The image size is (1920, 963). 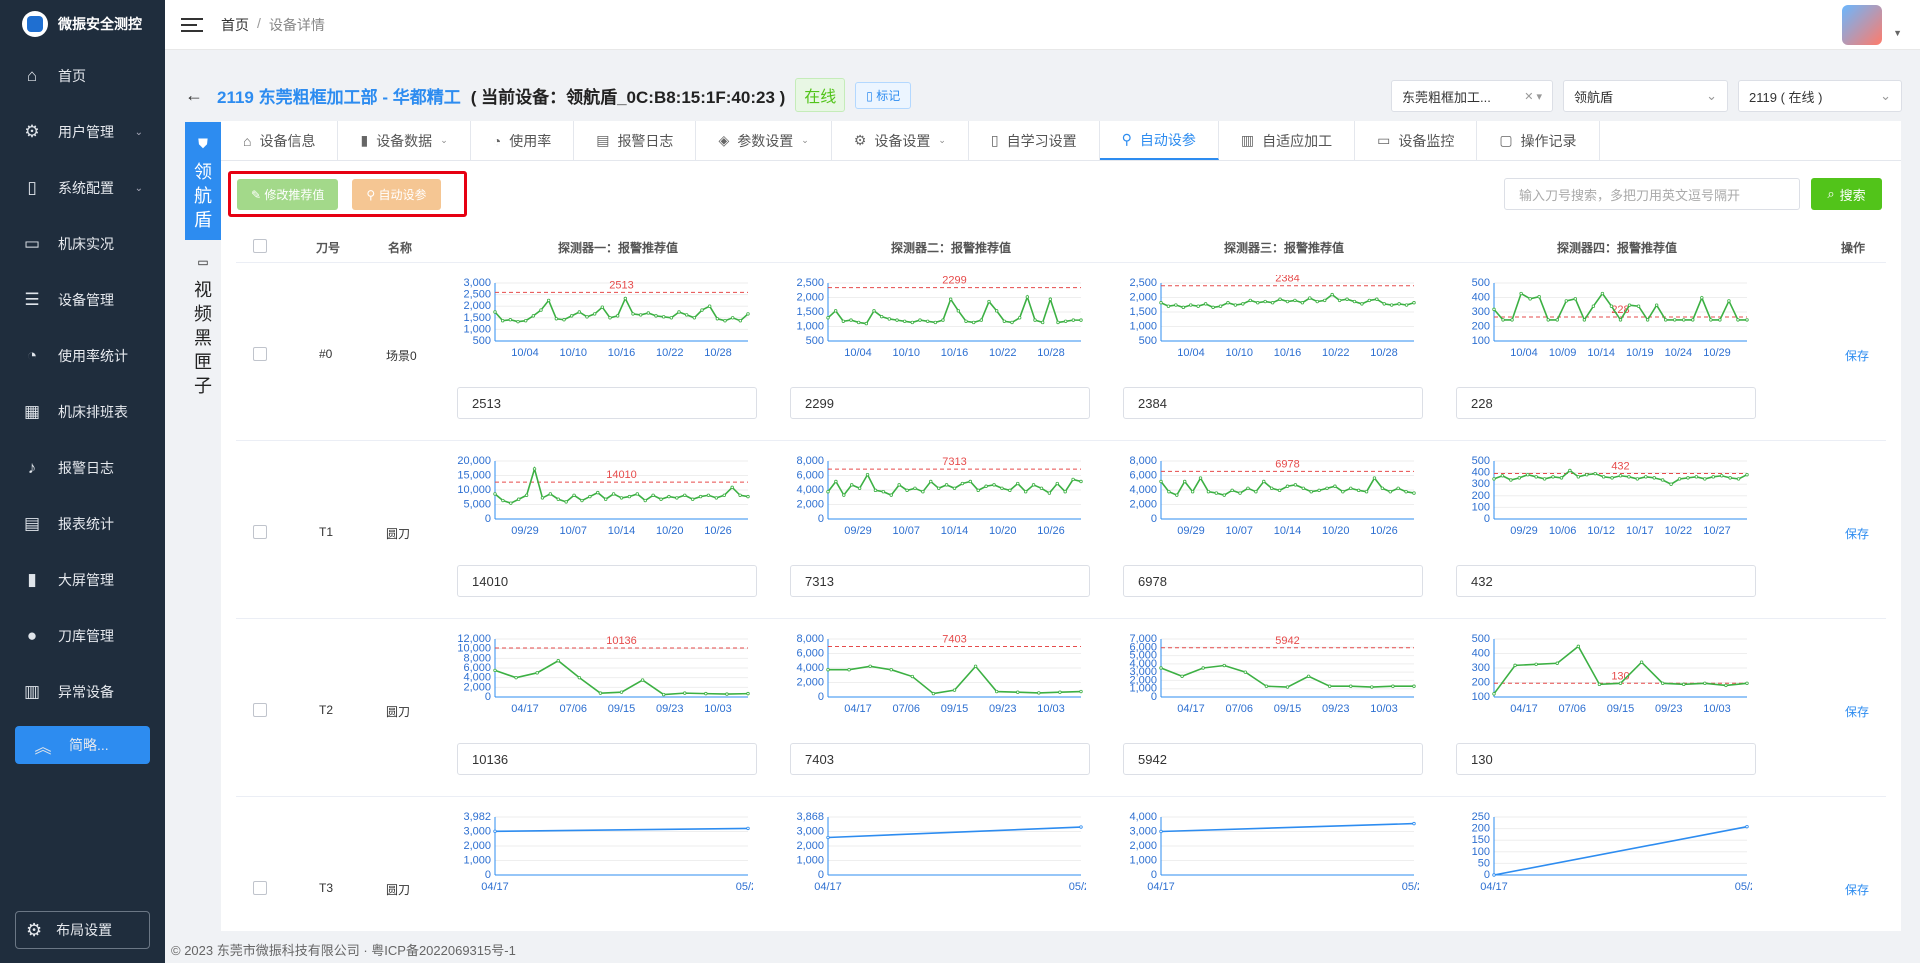 What do you see at coordinates (32, 75) in the screenshot?
I see `home-icon: ⌂` at bounding box center [32, 75].